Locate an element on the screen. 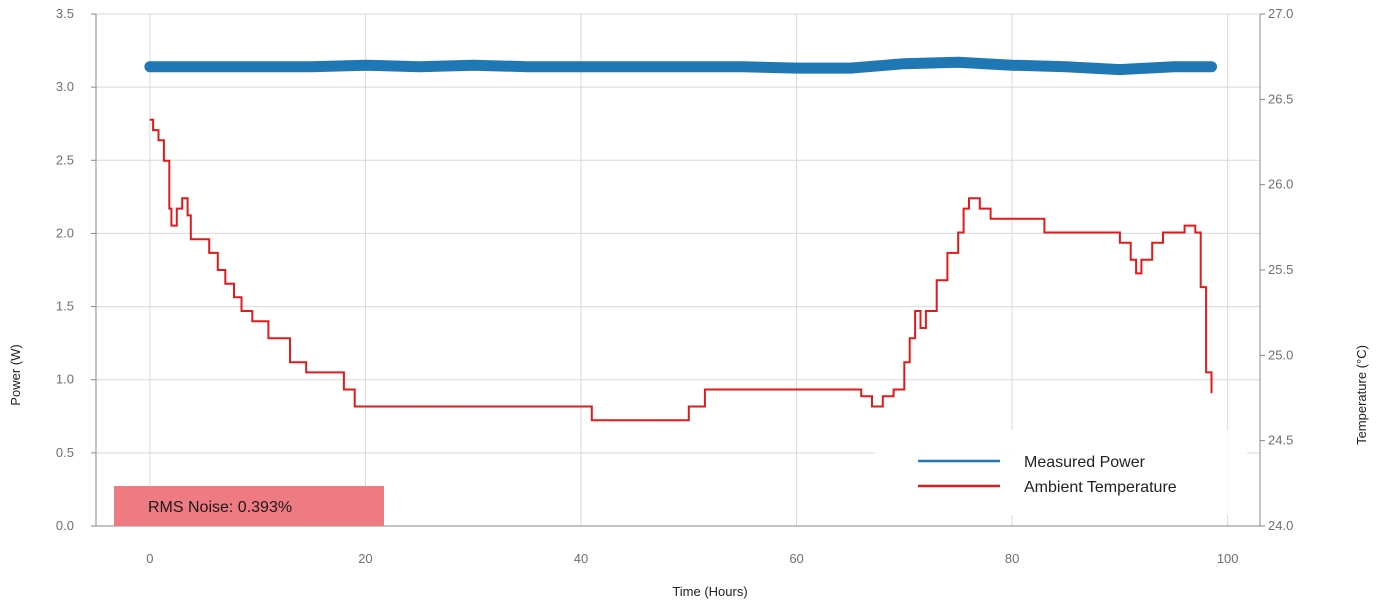 This screenshot has height=603, width=1383. y-tick-label: 0.0 is located at coordinates (65, 525).